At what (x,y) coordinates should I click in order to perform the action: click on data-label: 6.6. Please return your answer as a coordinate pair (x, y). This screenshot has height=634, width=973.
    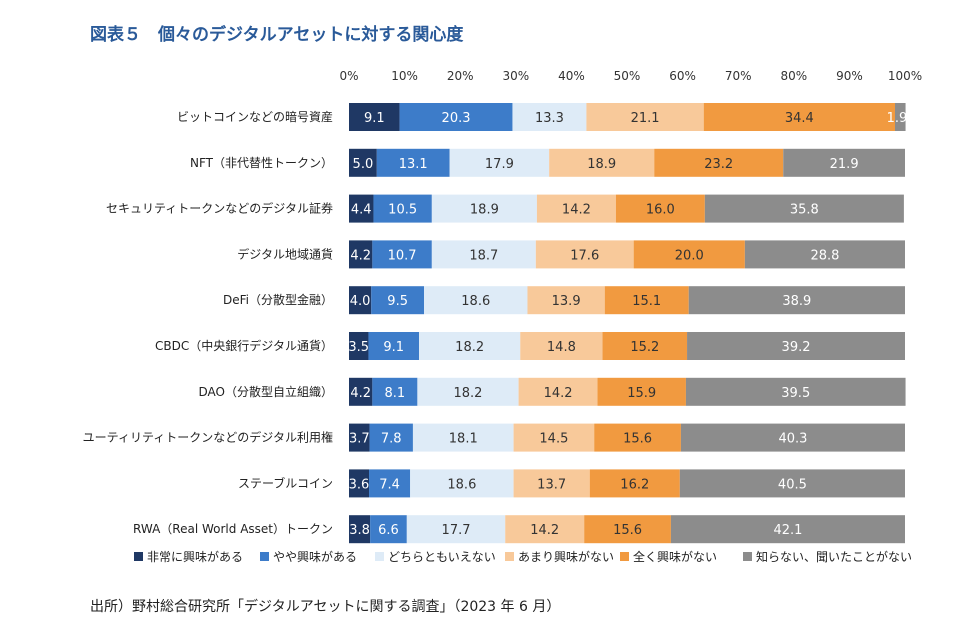
    Looking at the image, I should click on (388, 530).